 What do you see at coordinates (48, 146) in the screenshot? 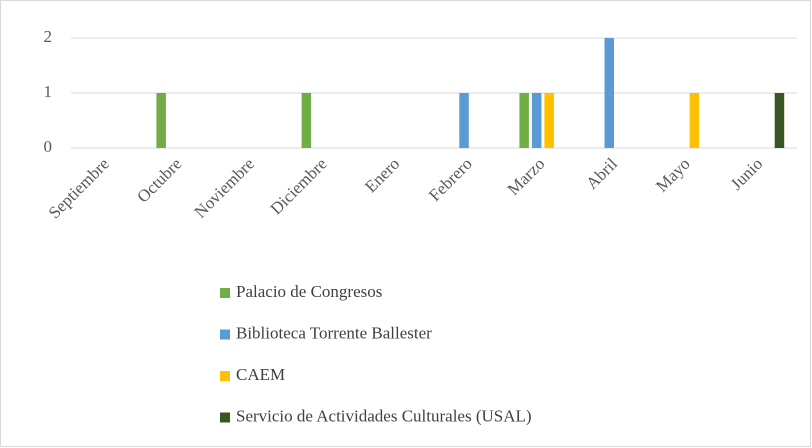
I see `y-tick-label: 0` at bounding box center [48, 146].